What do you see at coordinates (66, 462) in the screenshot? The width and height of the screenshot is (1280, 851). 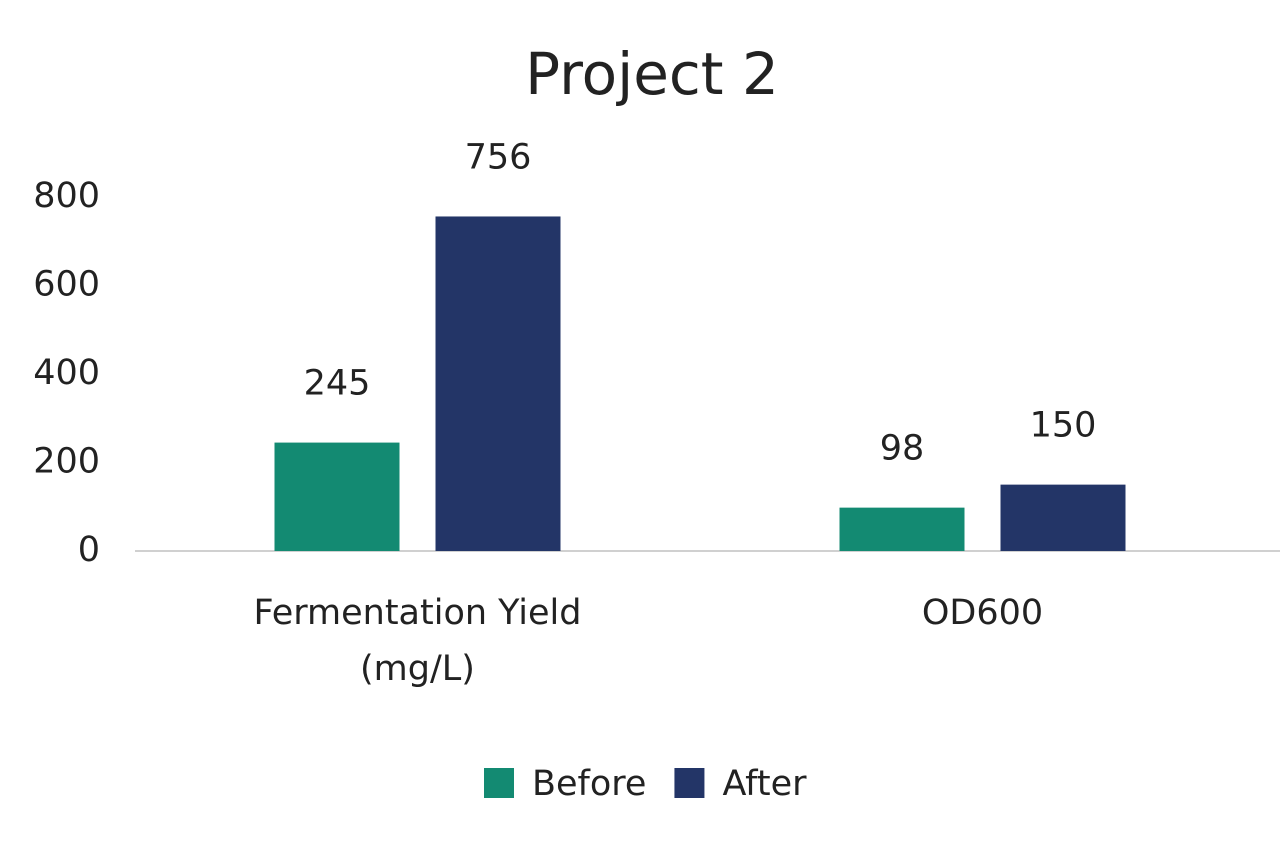 I see `y-tick-label: 200` at bounding box center [66, 462].